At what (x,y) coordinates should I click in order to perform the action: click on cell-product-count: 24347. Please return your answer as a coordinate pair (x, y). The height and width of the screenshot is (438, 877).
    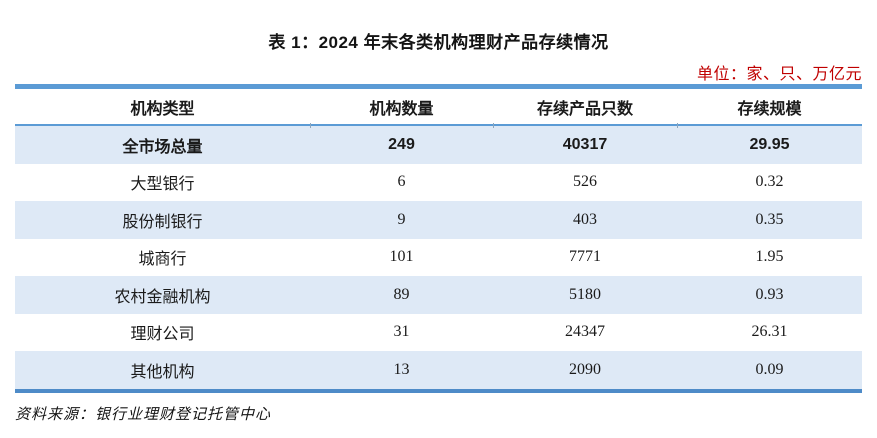
    Looking at the image, I should click on (585, 332).